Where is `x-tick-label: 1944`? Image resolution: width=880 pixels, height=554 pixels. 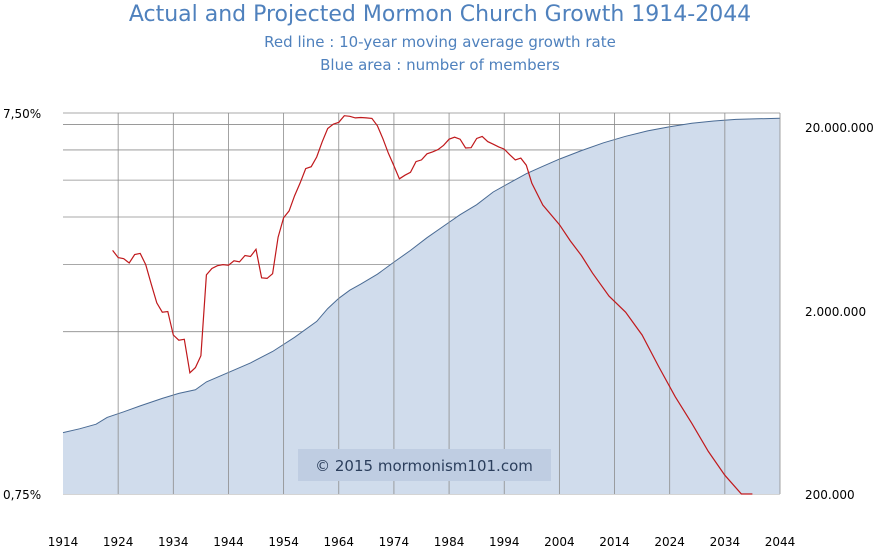
x-tick-label: 1944 is located at coordinates (228, 542).